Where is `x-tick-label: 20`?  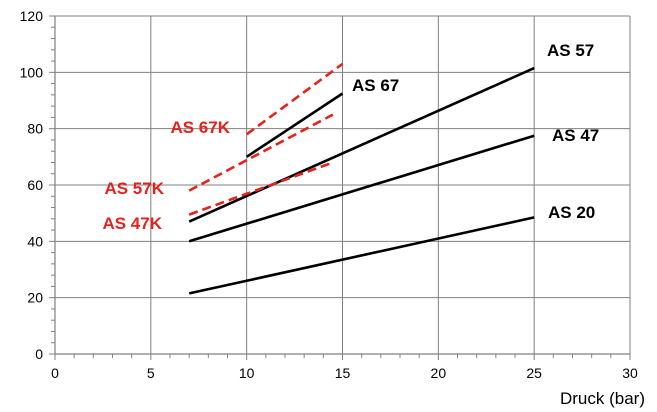 x-tick-label: 20 is located at coordinates (439, 373).